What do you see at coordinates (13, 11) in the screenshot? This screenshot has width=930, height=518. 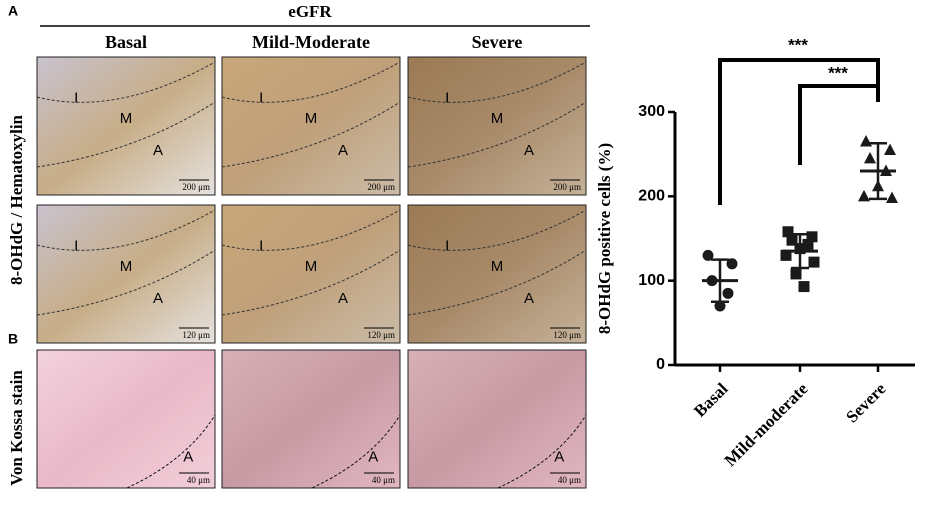 I see `panel-label: A` at bounding box center [13, 11].